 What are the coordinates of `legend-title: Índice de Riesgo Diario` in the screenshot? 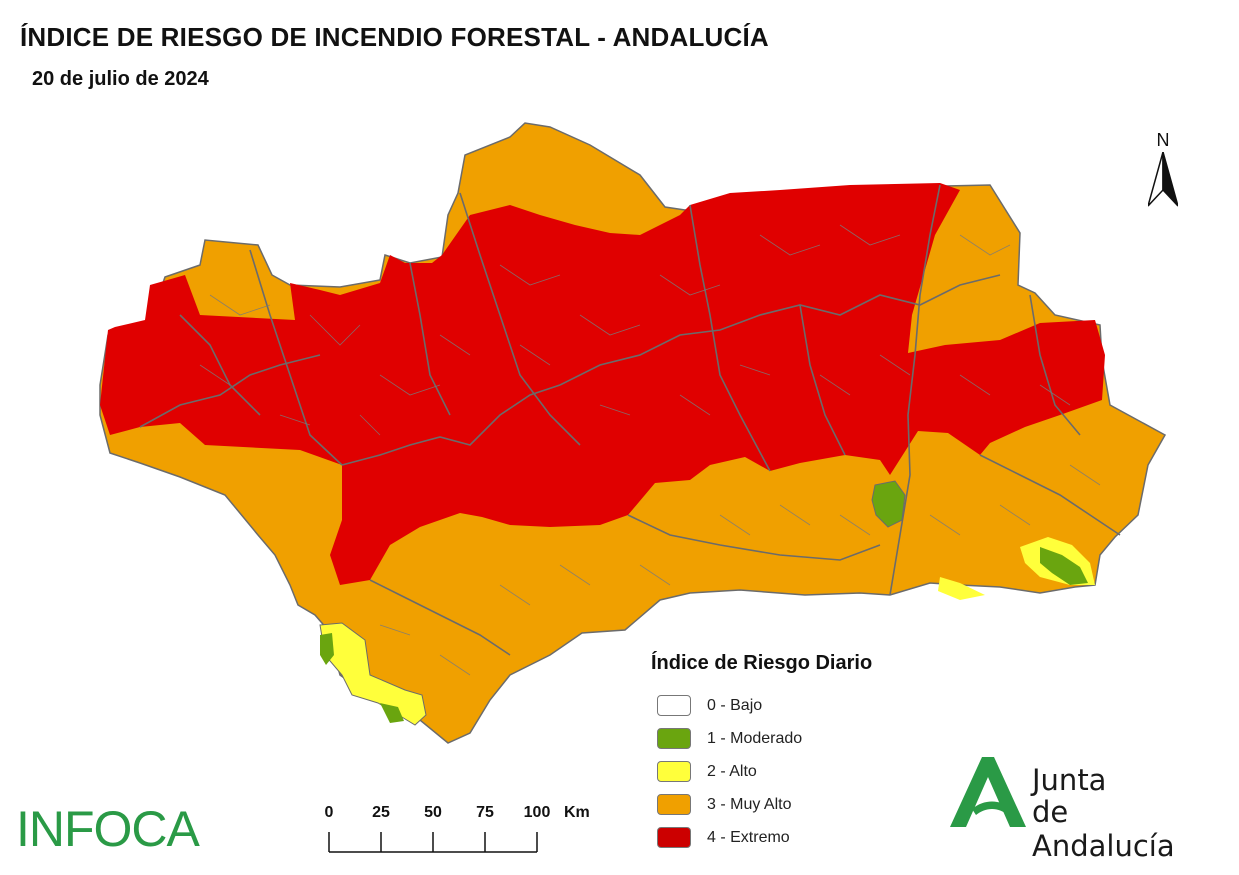 It's located at (762, 663).